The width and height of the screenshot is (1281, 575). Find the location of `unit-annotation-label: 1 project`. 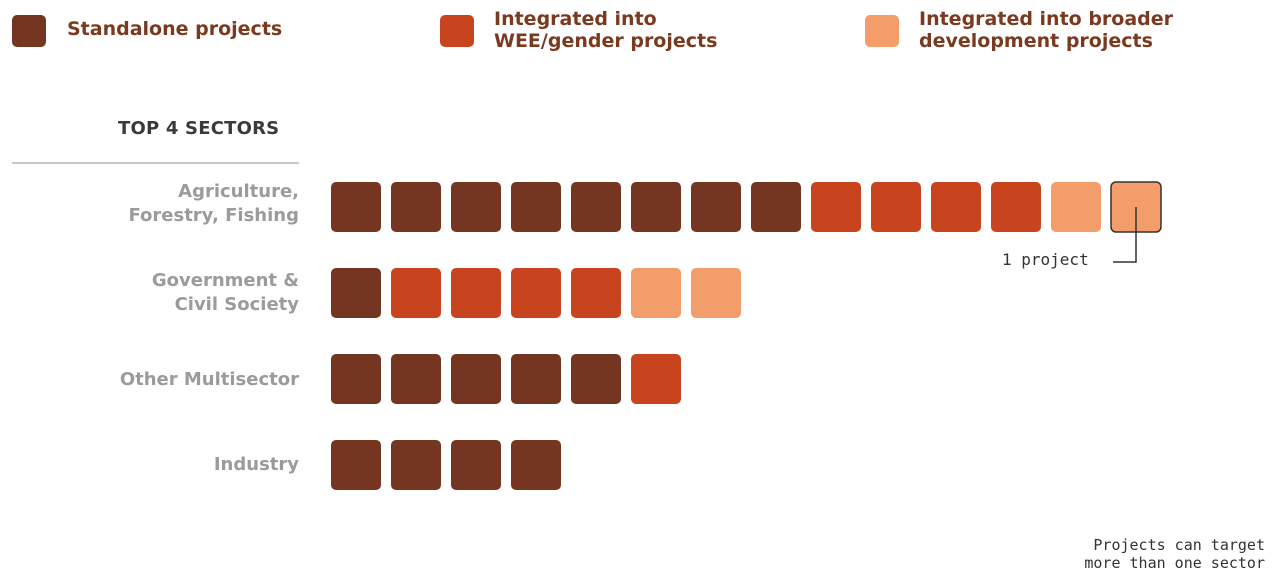

unit-annotation-label: 1 project is located at coordinates (1045, 259).